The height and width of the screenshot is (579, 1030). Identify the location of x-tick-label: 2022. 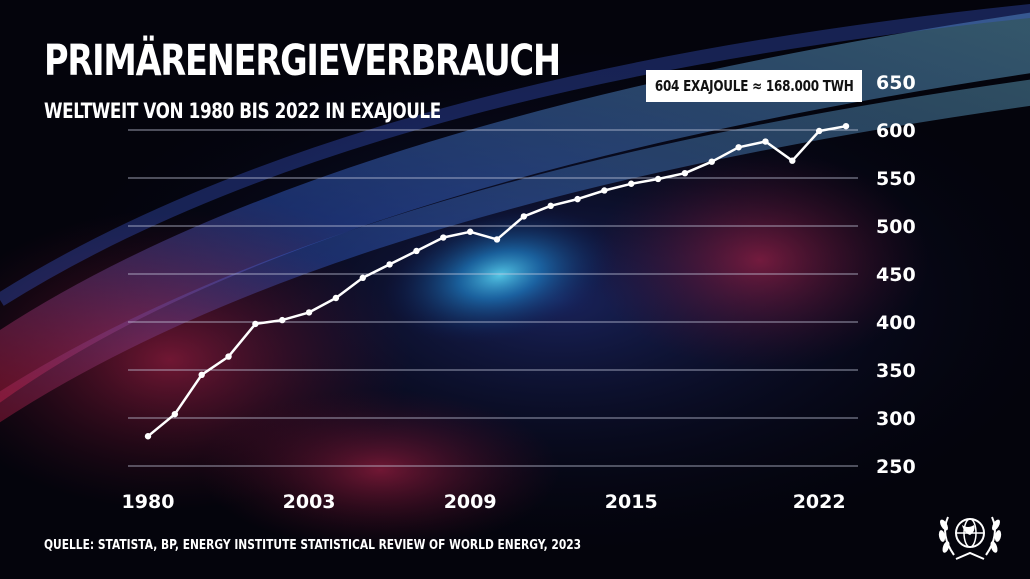
(819, 502).